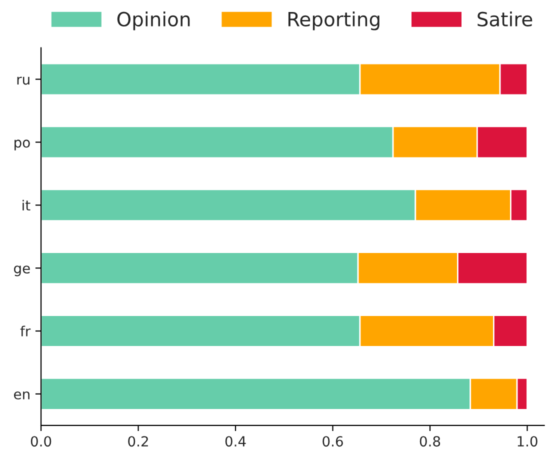  I want to click on x-tick-label: 0.4, so click(235, 441).